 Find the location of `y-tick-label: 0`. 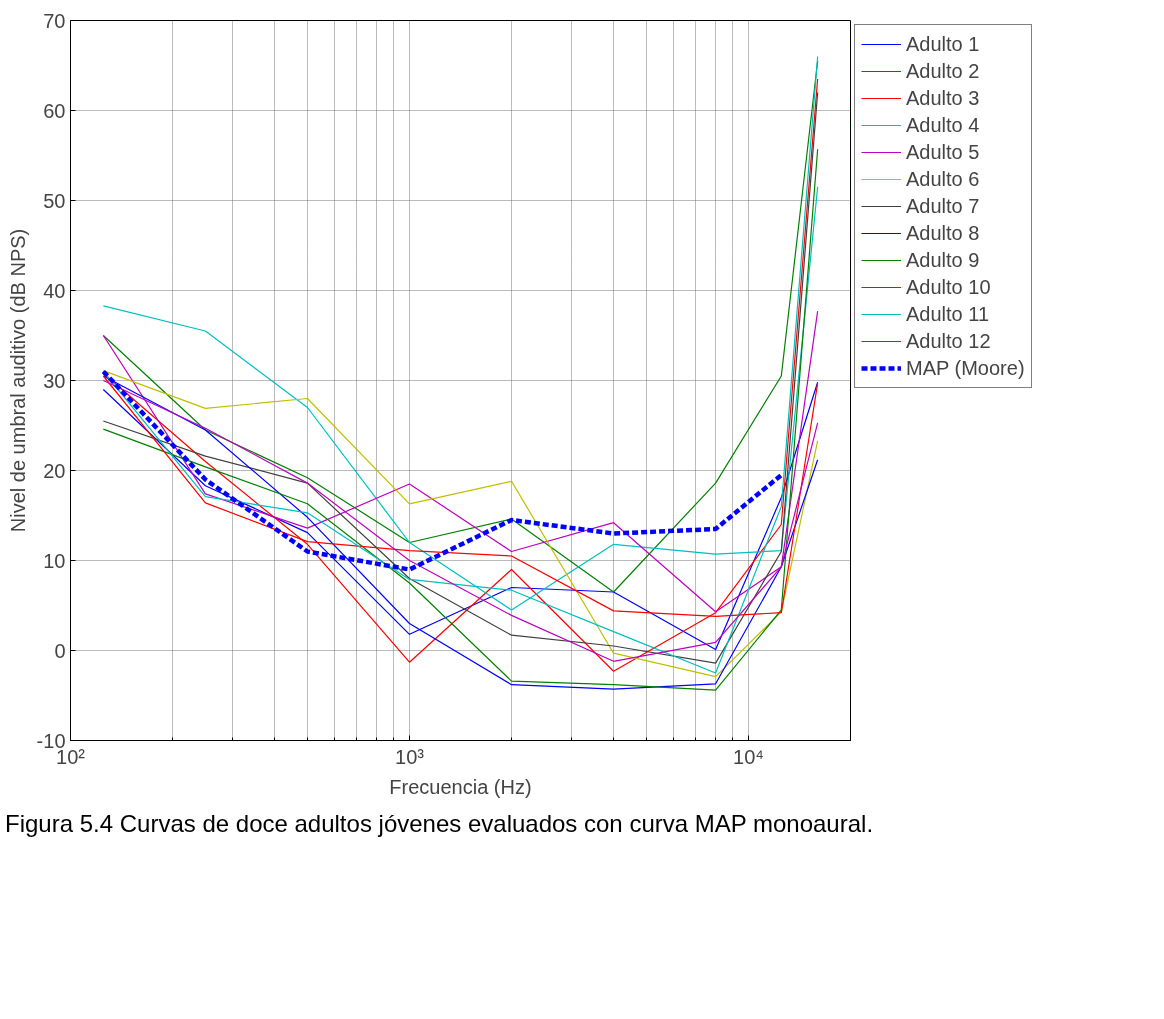

y-tick-label: 0 is located at coordinates (60, 650).